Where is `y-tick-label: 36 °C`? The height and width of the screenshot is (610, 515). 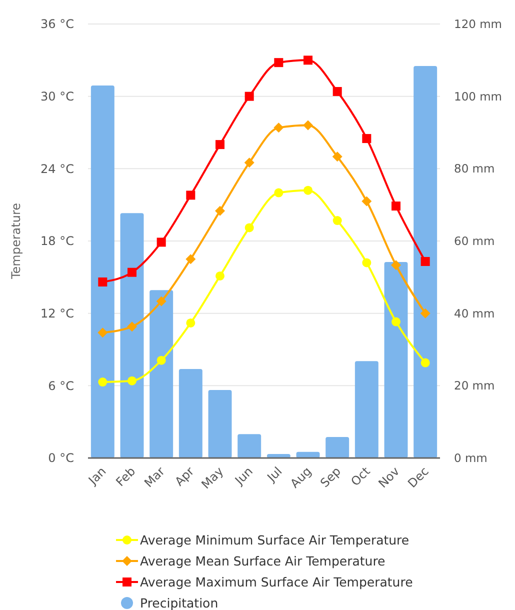
y-tick-label: 36 °C is located at coordinates (57, 24).